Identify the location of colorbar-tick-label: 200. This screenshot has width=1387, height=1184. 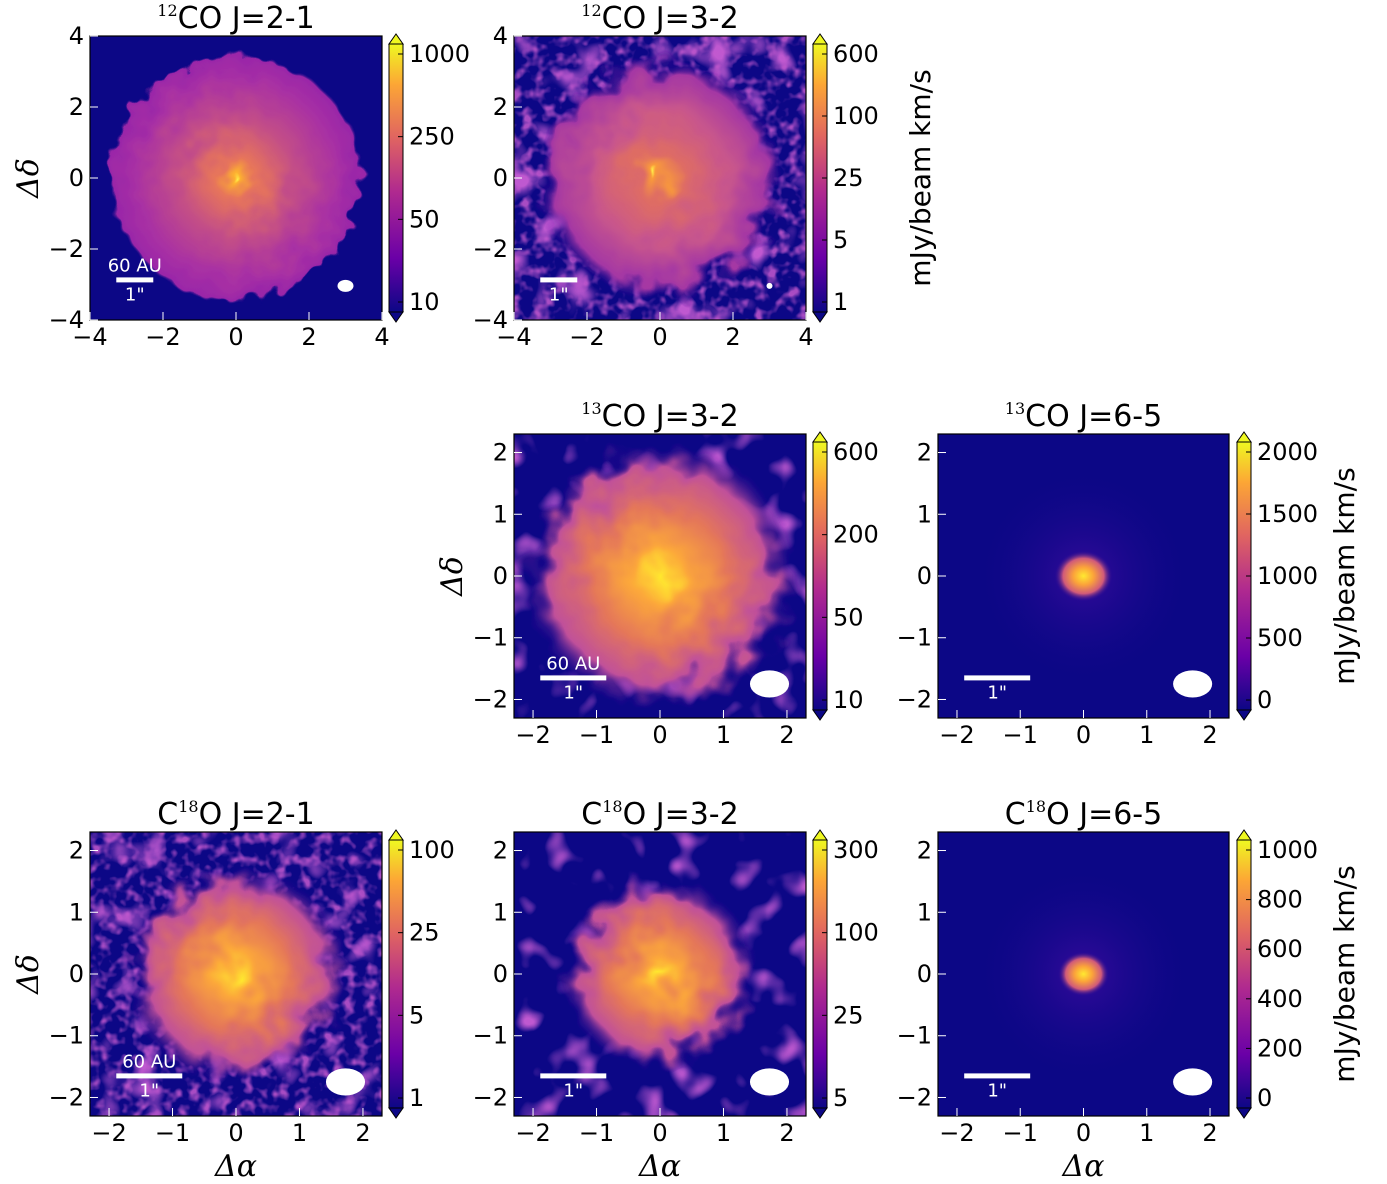
(856, 535).